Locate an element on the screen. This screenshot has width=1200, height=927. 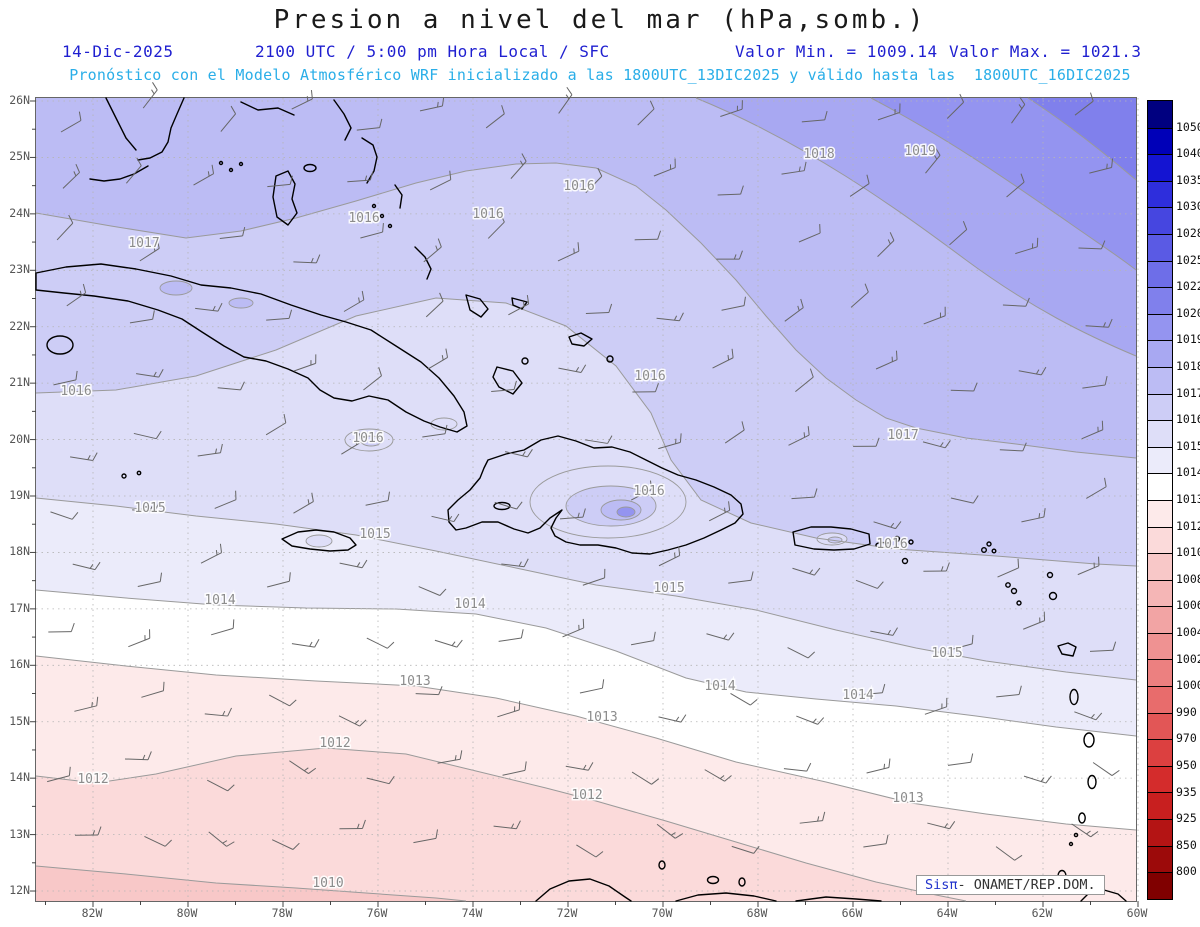
bonaire is located at coordinates (742, 882).